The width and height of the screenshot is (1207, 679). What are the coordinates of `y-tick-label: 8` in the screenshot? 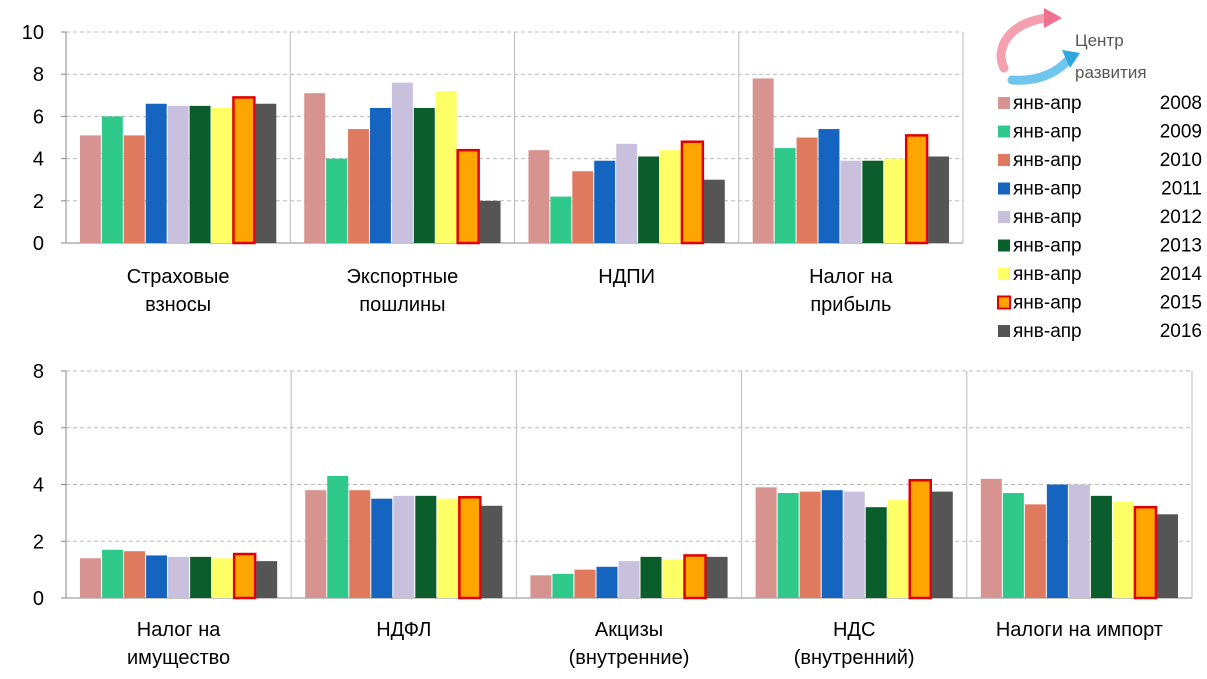 It's located at (38, 75).